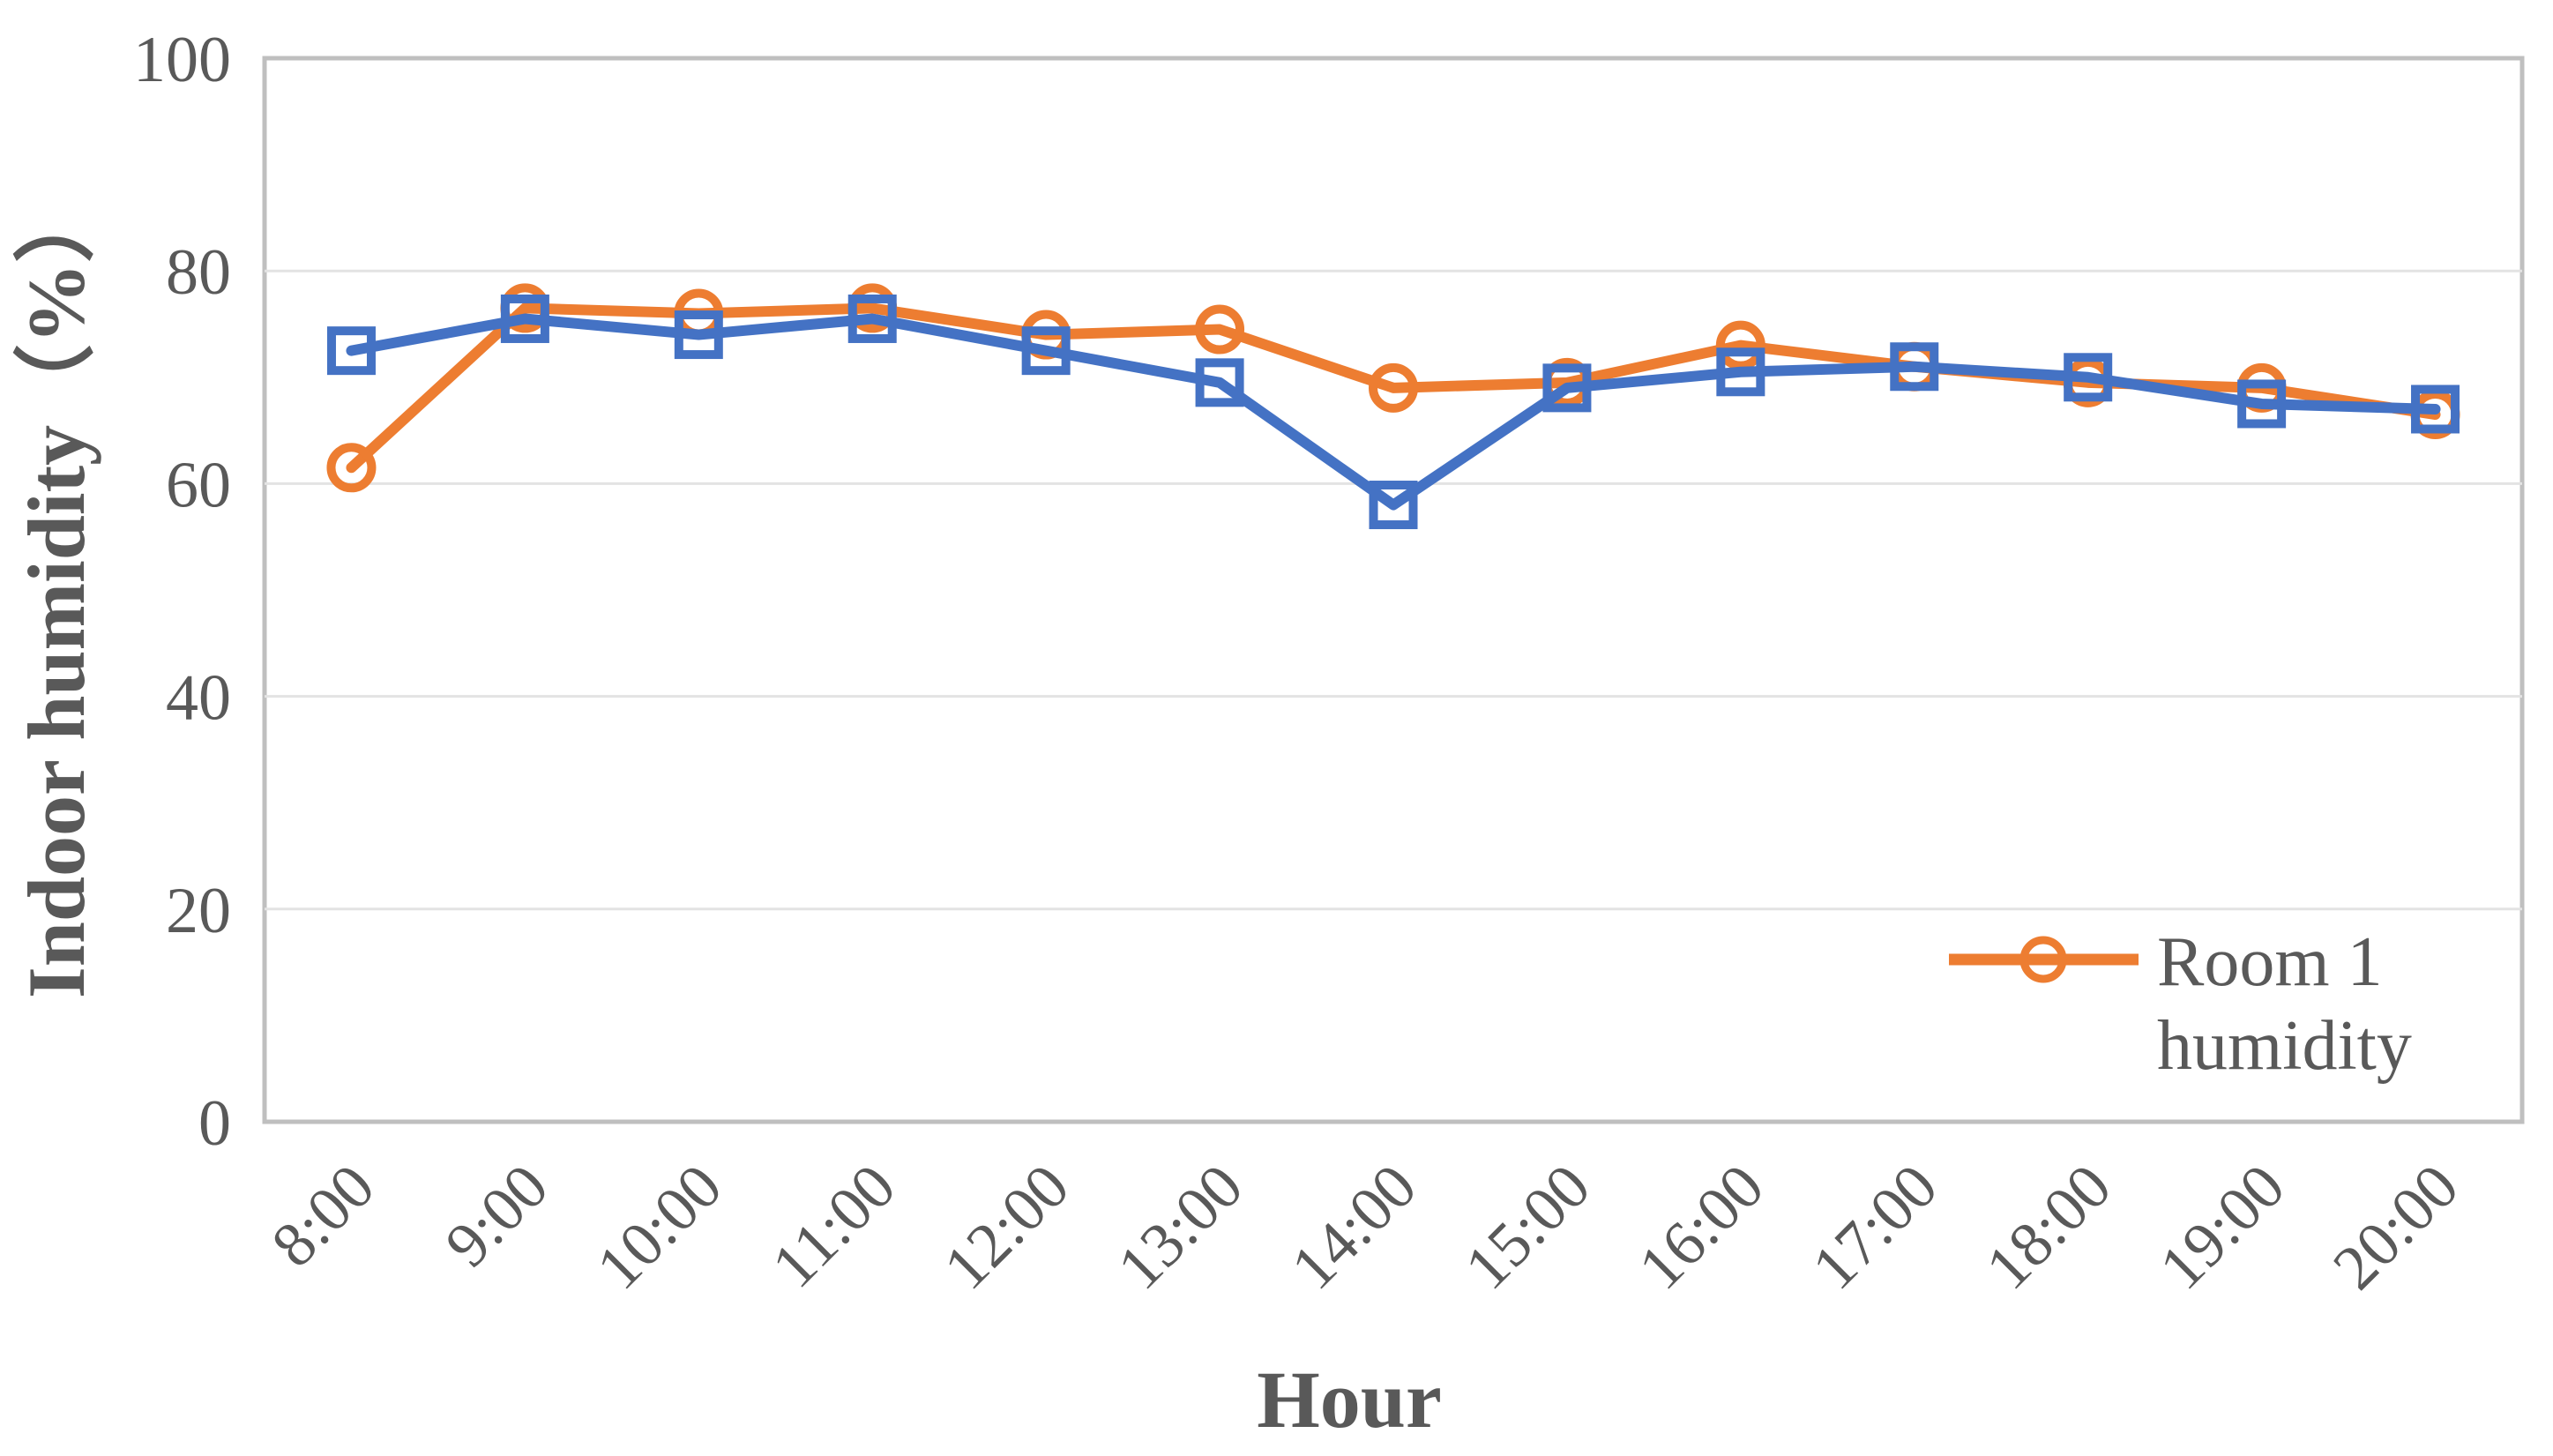 This screenshot has height=1456, width=2553. What do you see at coordinates (2048, 1227) in the screenshot?
I see `x-tick-label: 18:00` at bounding box center [2048, 1227].